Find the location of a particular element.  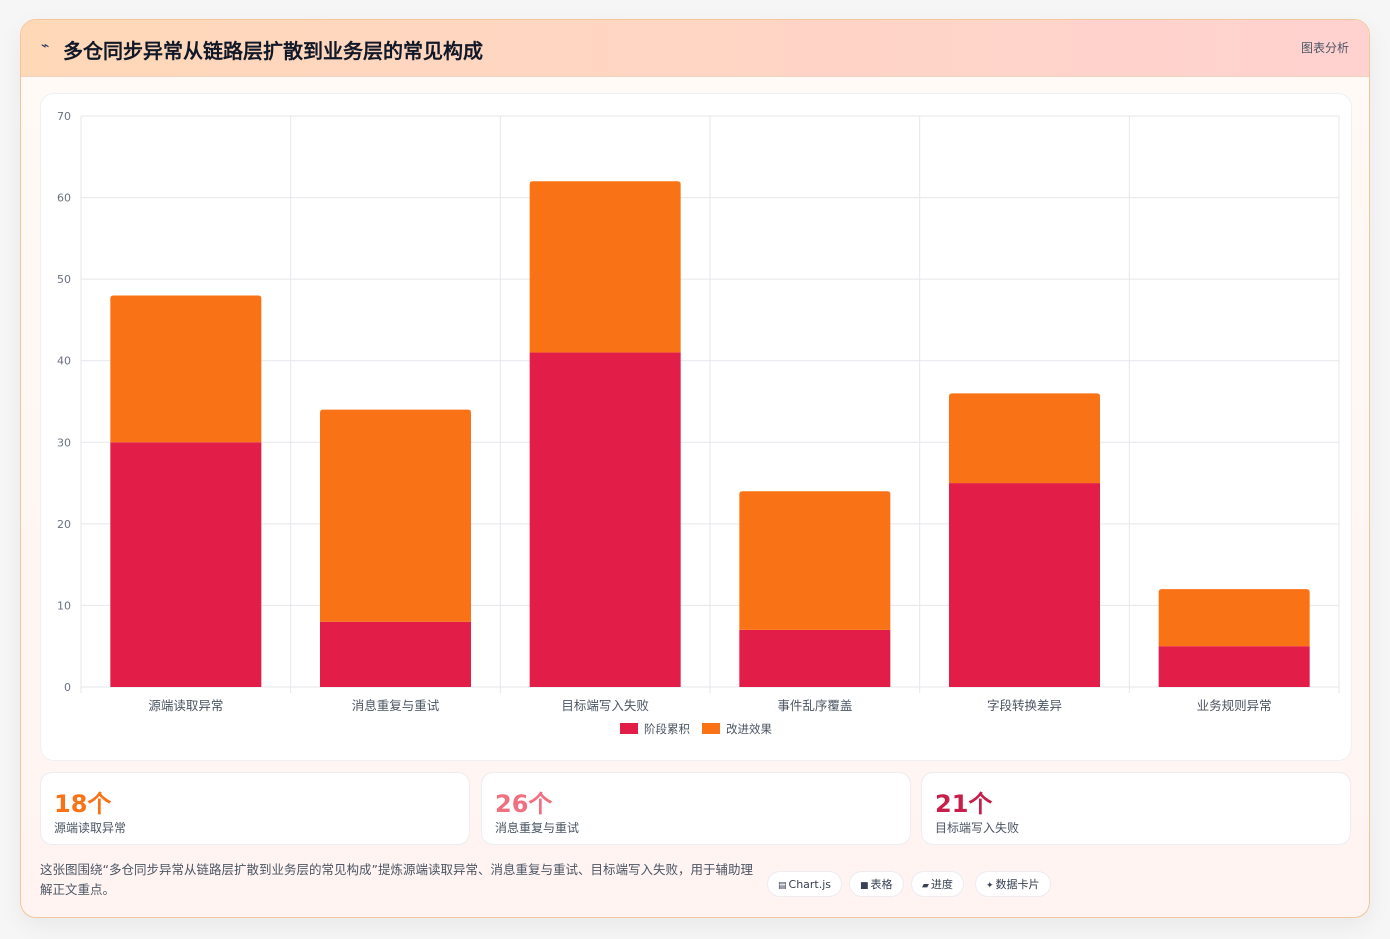

chip-chartjs: ▤ Chart.js is located at coordinates (805, 884).